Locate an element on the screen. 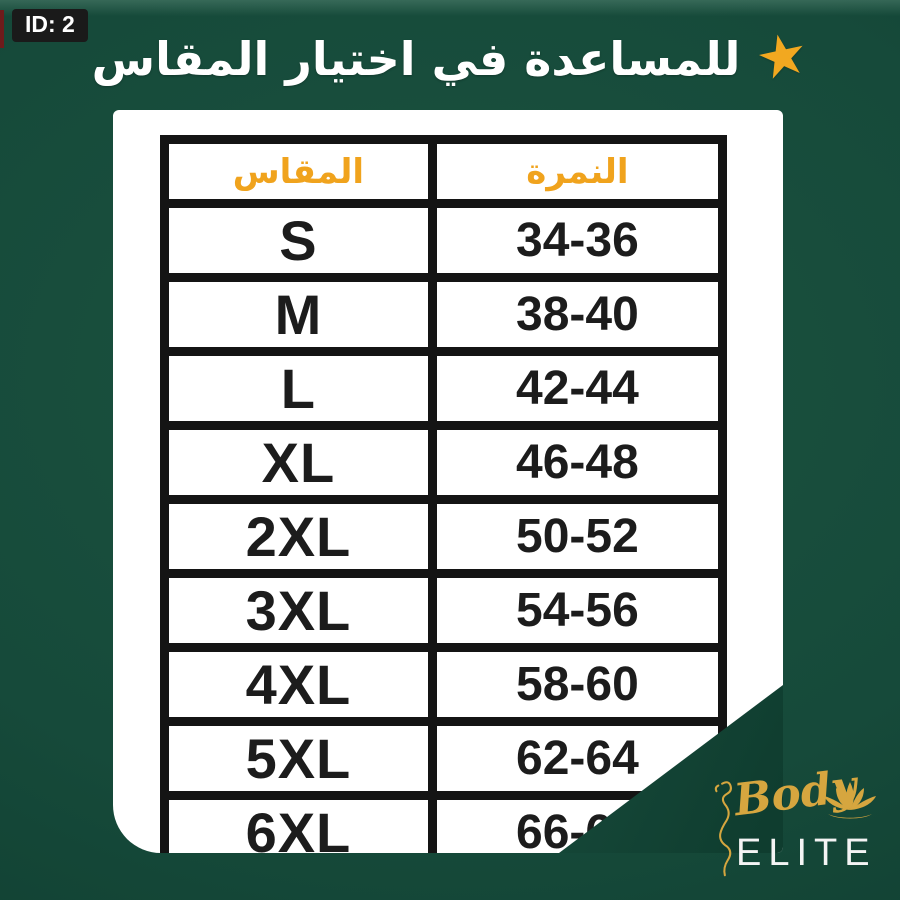  table-row: 3XL 54-56 is located at coordinates (444, 610).